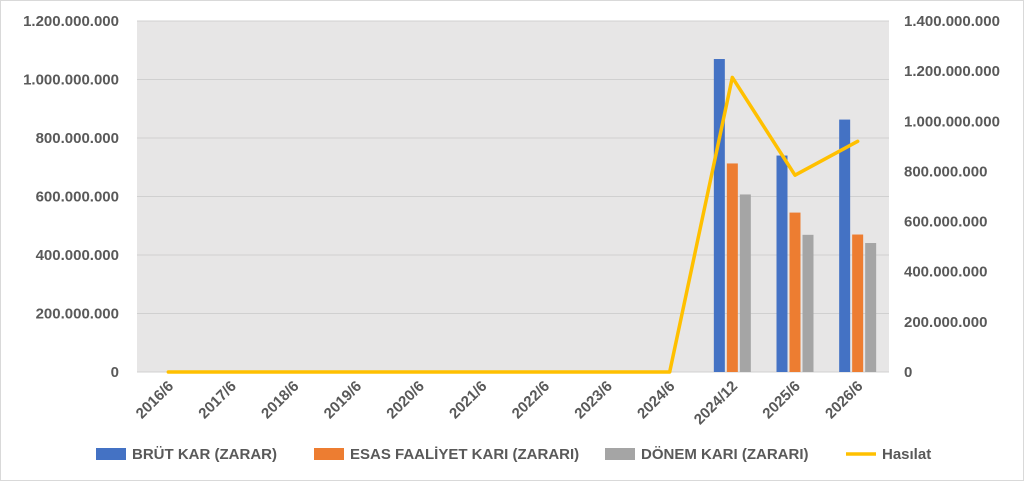 This screenshot has width=1024, height=481. I want to click on x-axis-tick-label: 2017/6, so click(217, 400).